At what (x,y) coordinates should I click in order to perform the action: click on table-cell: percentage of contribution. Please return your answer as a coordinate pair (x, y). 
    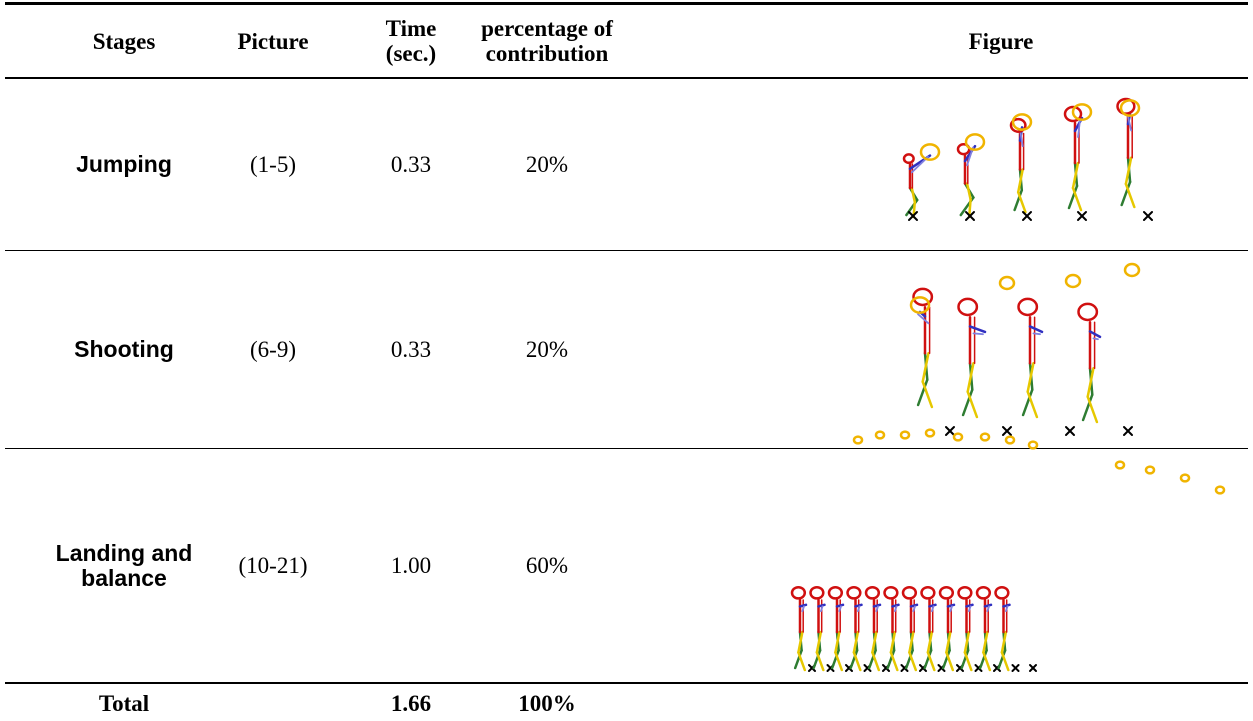
    Looking at the image, I should click on (547, 41).